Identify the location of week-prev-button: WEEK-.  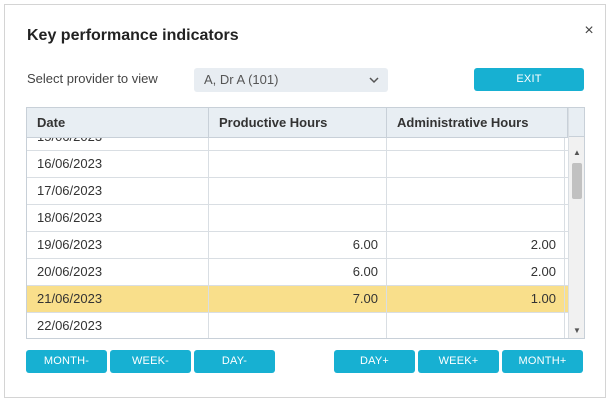
(150, 361).